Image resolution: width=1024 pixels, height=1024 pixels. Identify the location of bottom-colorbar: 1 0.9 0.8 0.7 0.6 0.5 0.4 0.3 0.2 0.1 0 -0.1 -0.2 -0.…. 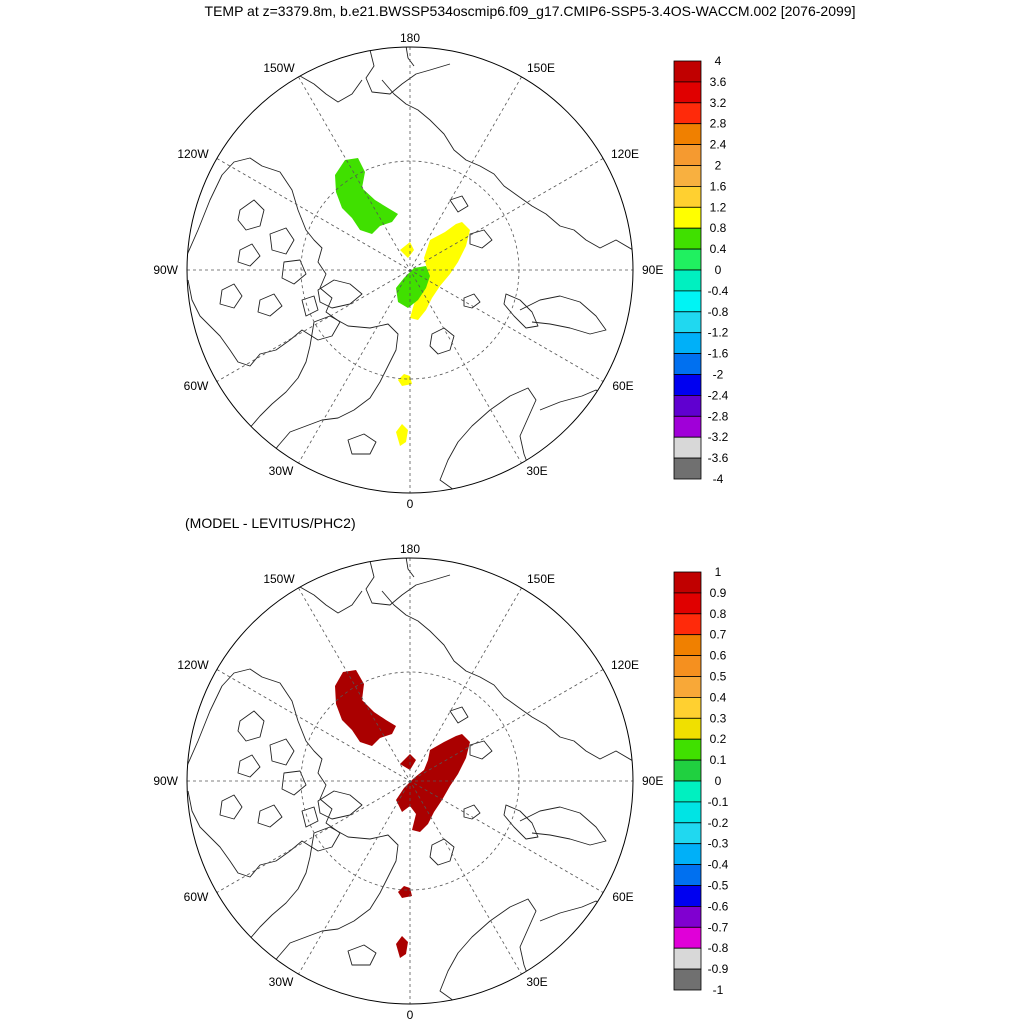
(701, 781).